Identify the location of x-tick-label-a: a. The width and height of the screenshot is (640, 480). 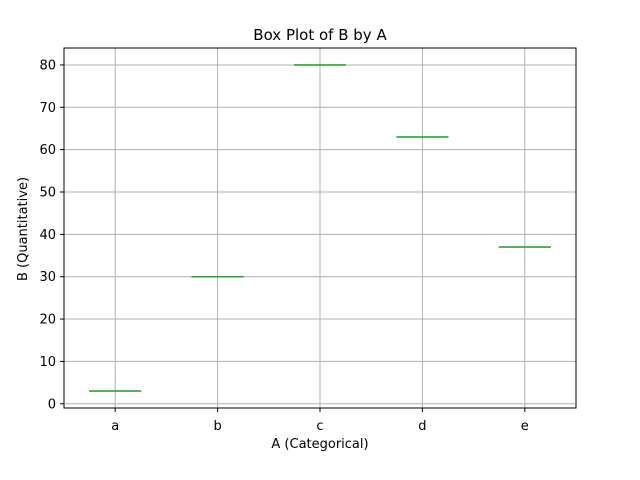
(115, 426).